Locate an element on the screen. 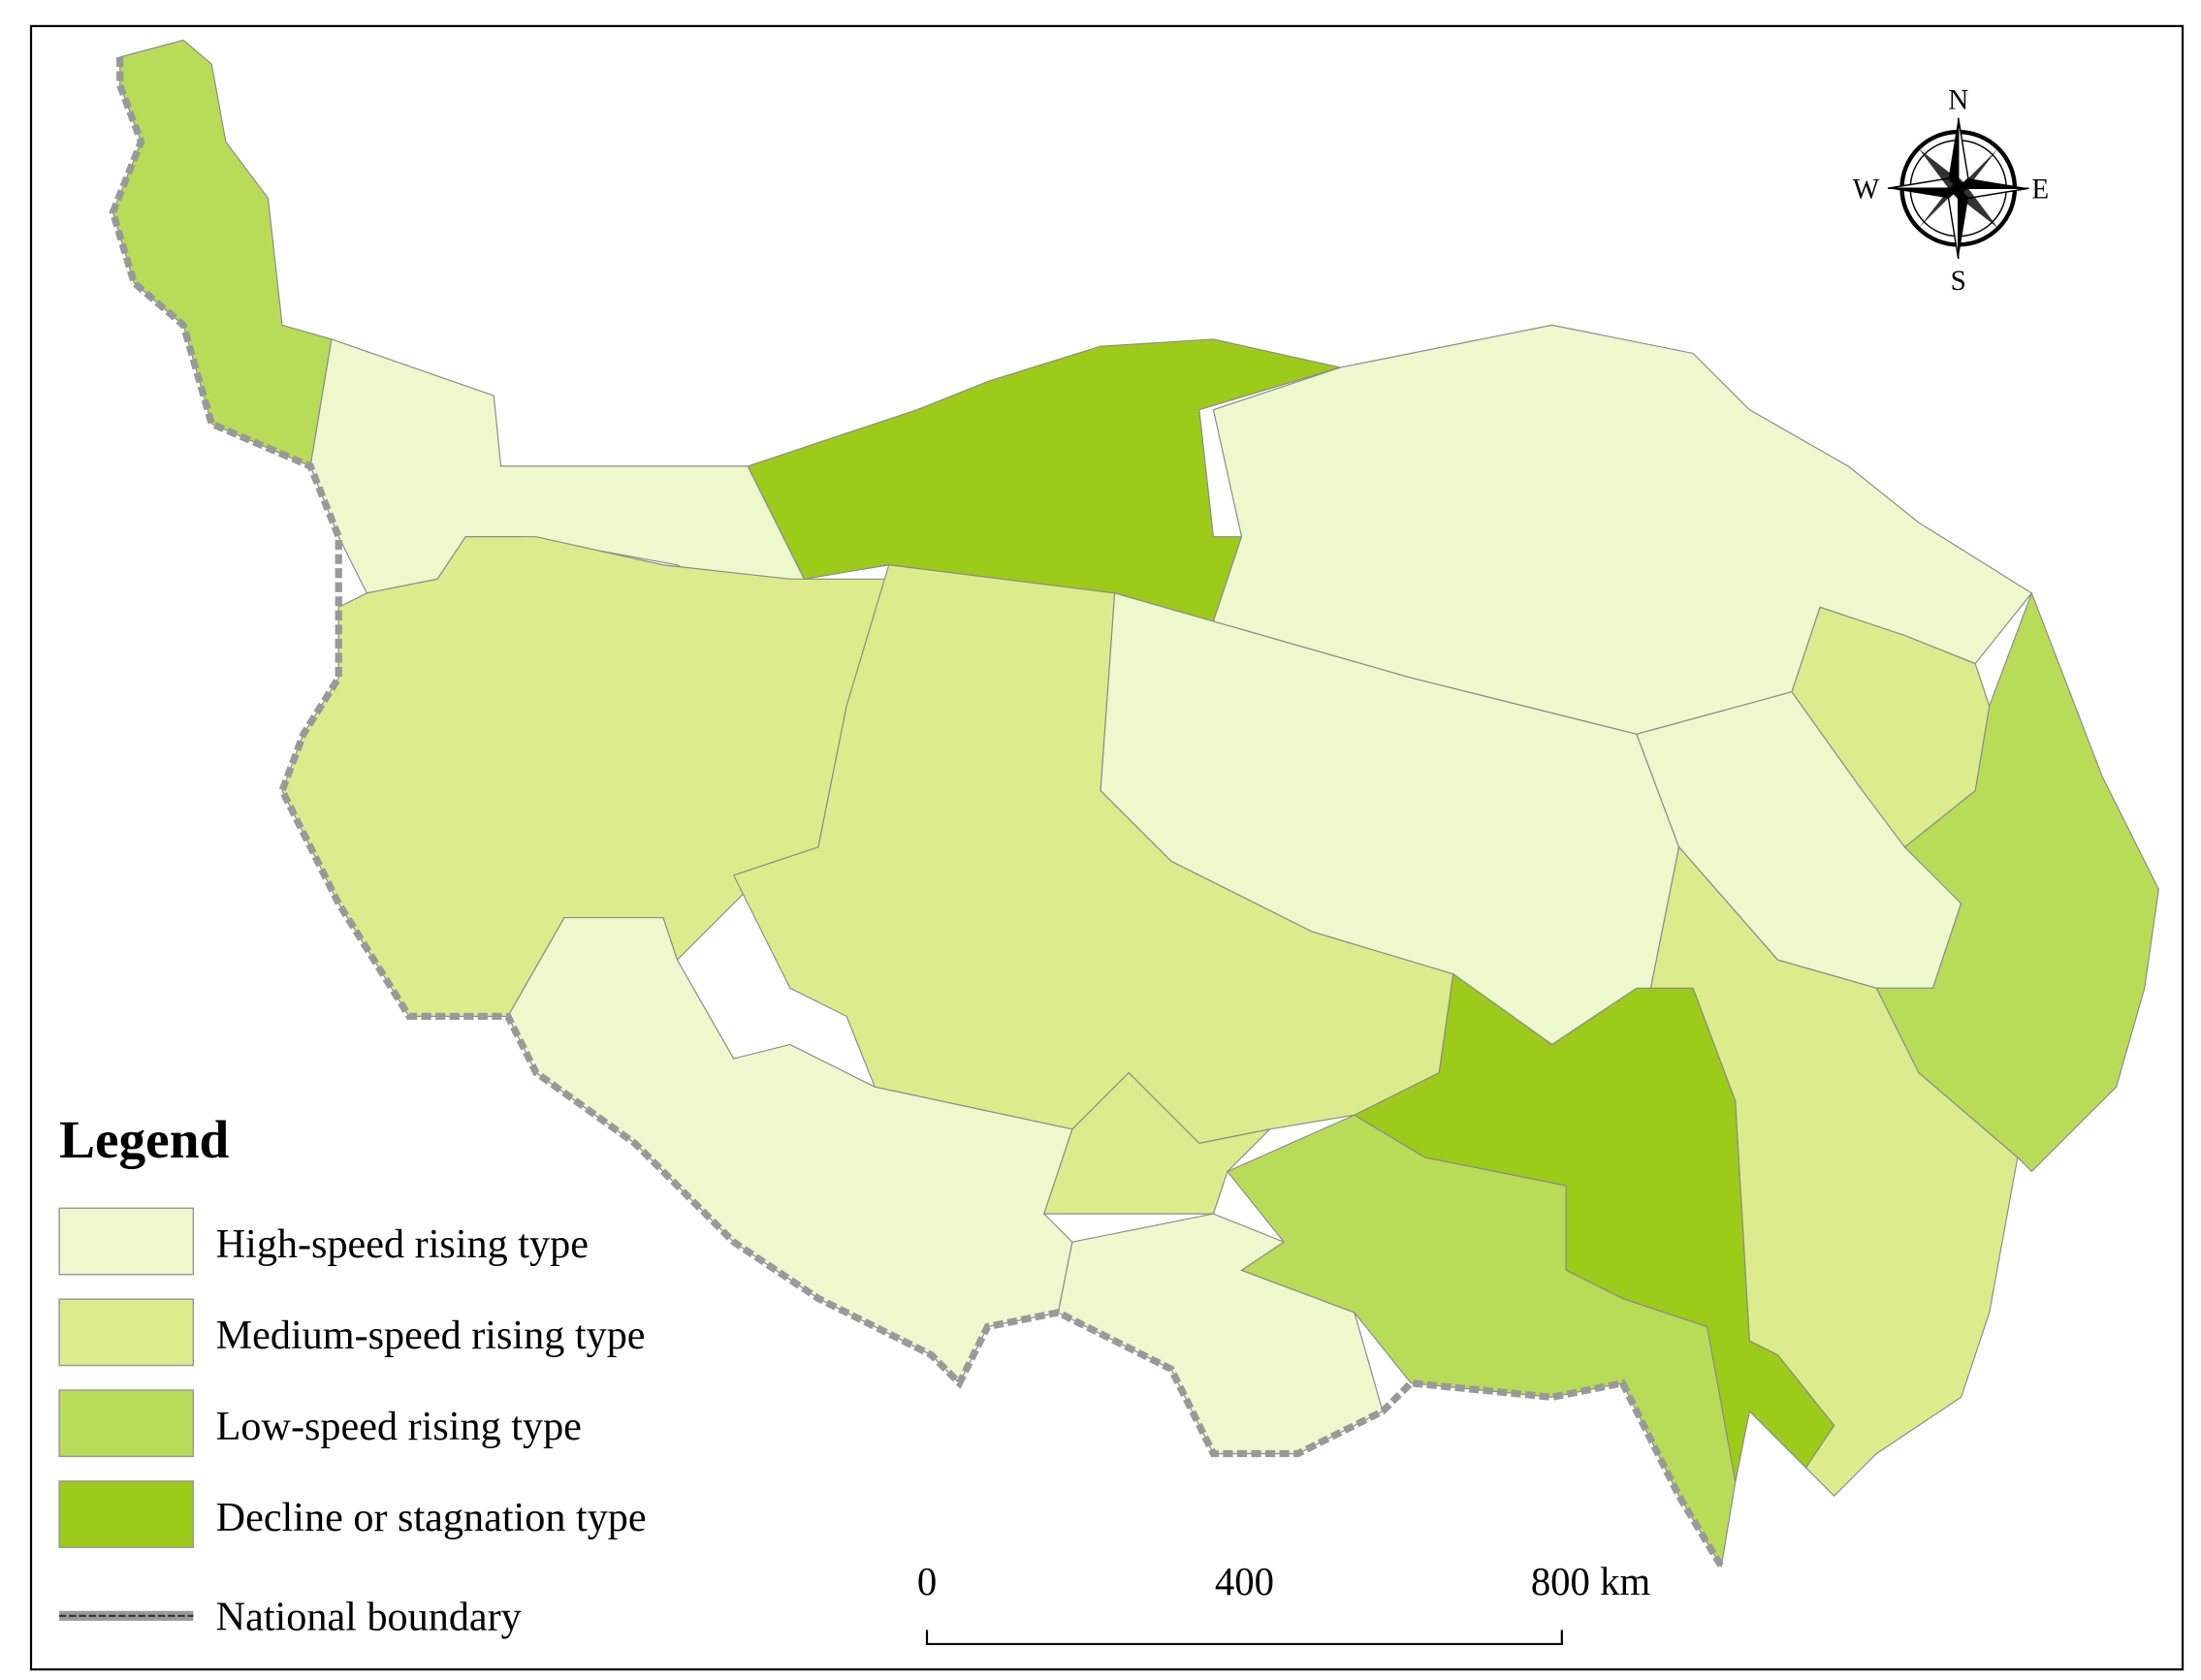  legend-label: Low-speed rising type is located at coordinates (399, 1426).